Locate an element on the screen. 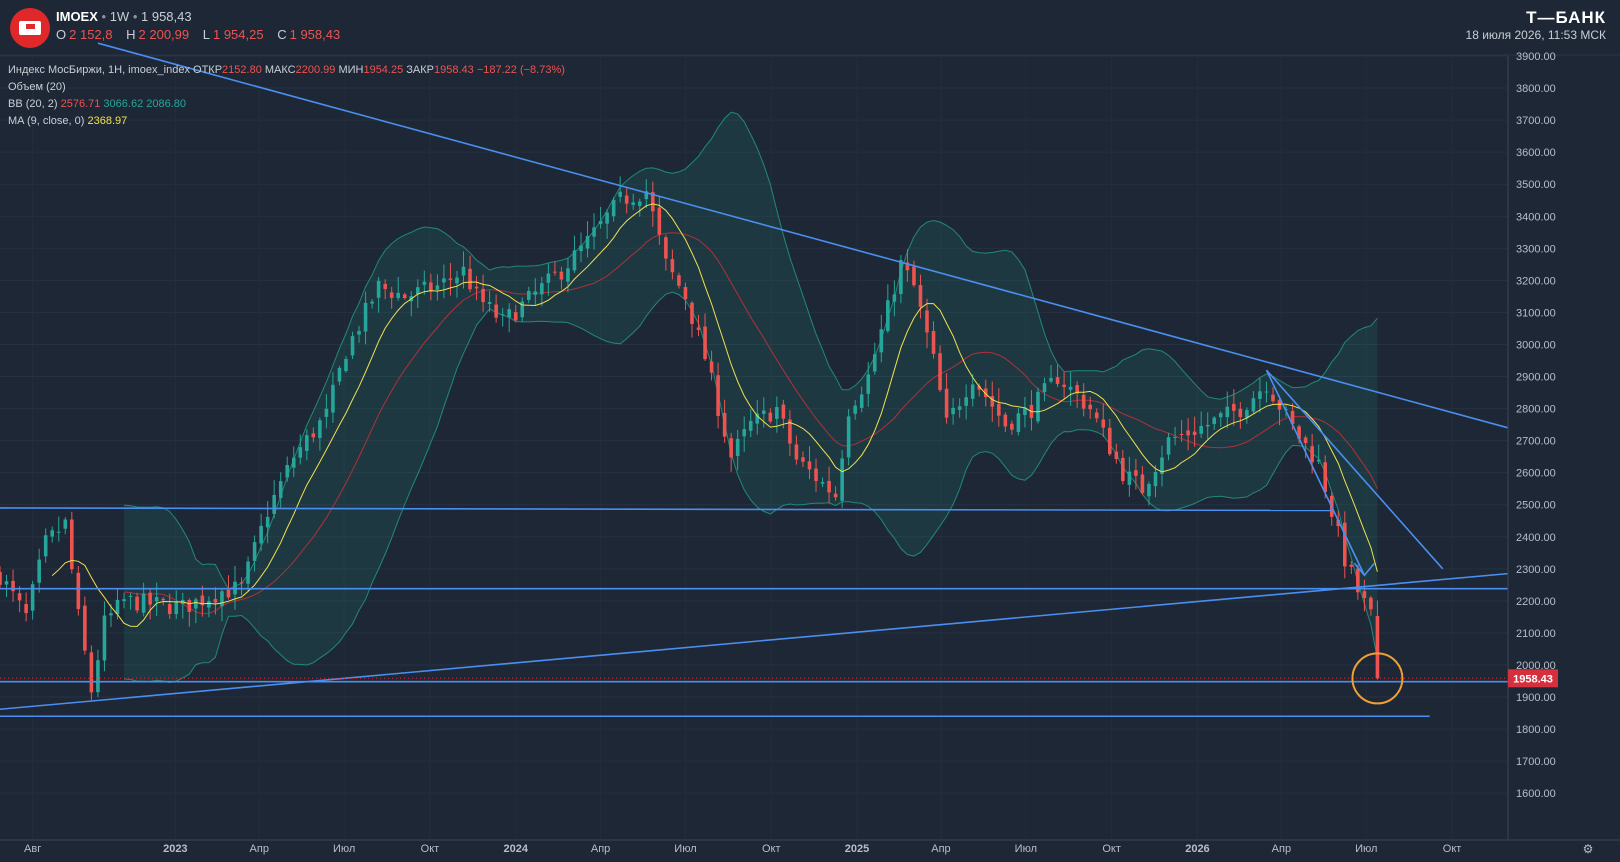 The height and width of the screenshot is (862, 1620). legend-open-value: 2152.80 is located at coordinates (242, 70).